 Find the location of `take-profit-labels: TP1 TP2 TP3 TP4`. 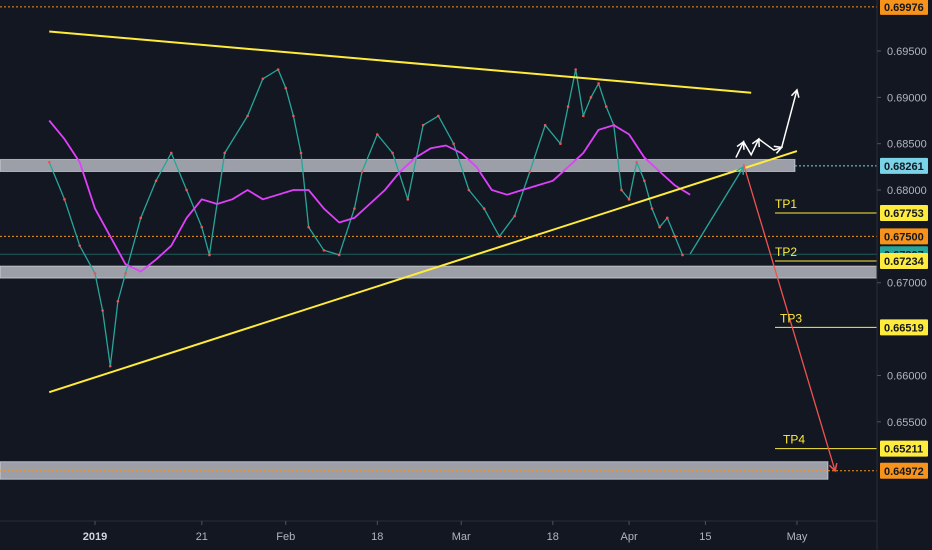

take-profit-labels: TP1 TP2 TP3 TP4 is located at coordinates (790, 322).